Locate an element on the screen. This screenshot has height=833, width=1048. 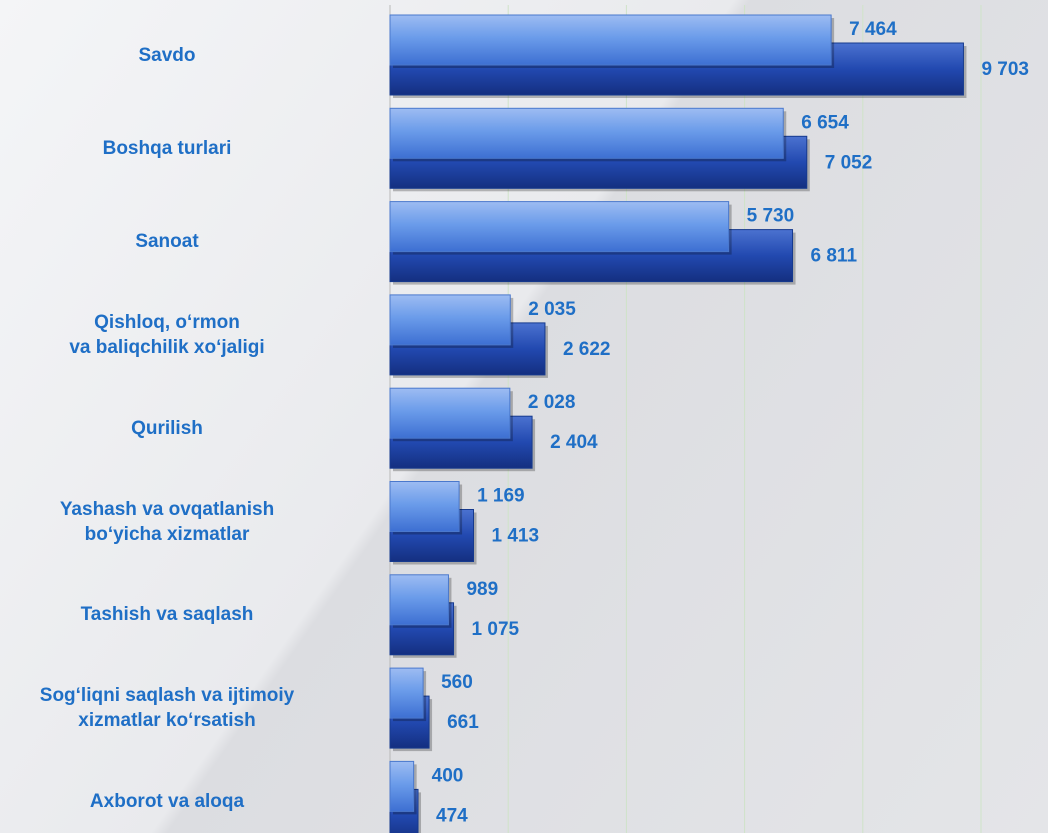
value-label: 5 730 is located at coordinates (771, 216).